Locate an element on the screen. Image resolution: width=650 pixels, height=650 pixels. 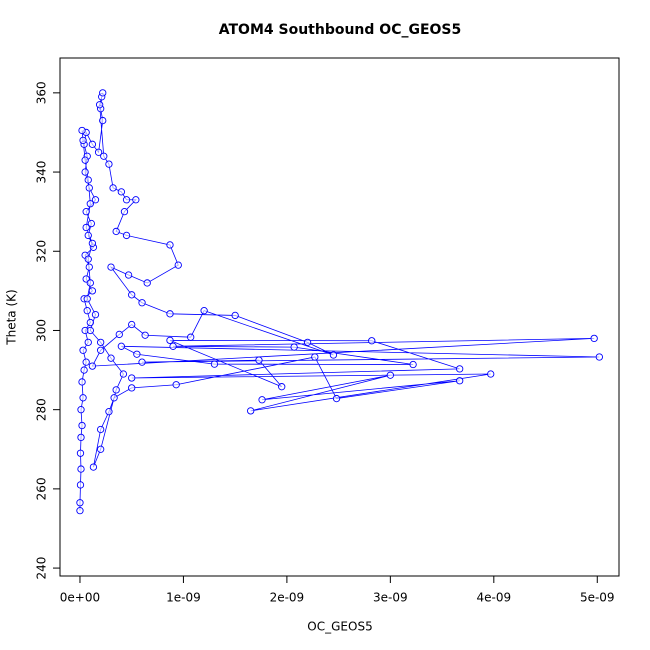
y-tick-label: 340 is located at coordinates (42, 172).